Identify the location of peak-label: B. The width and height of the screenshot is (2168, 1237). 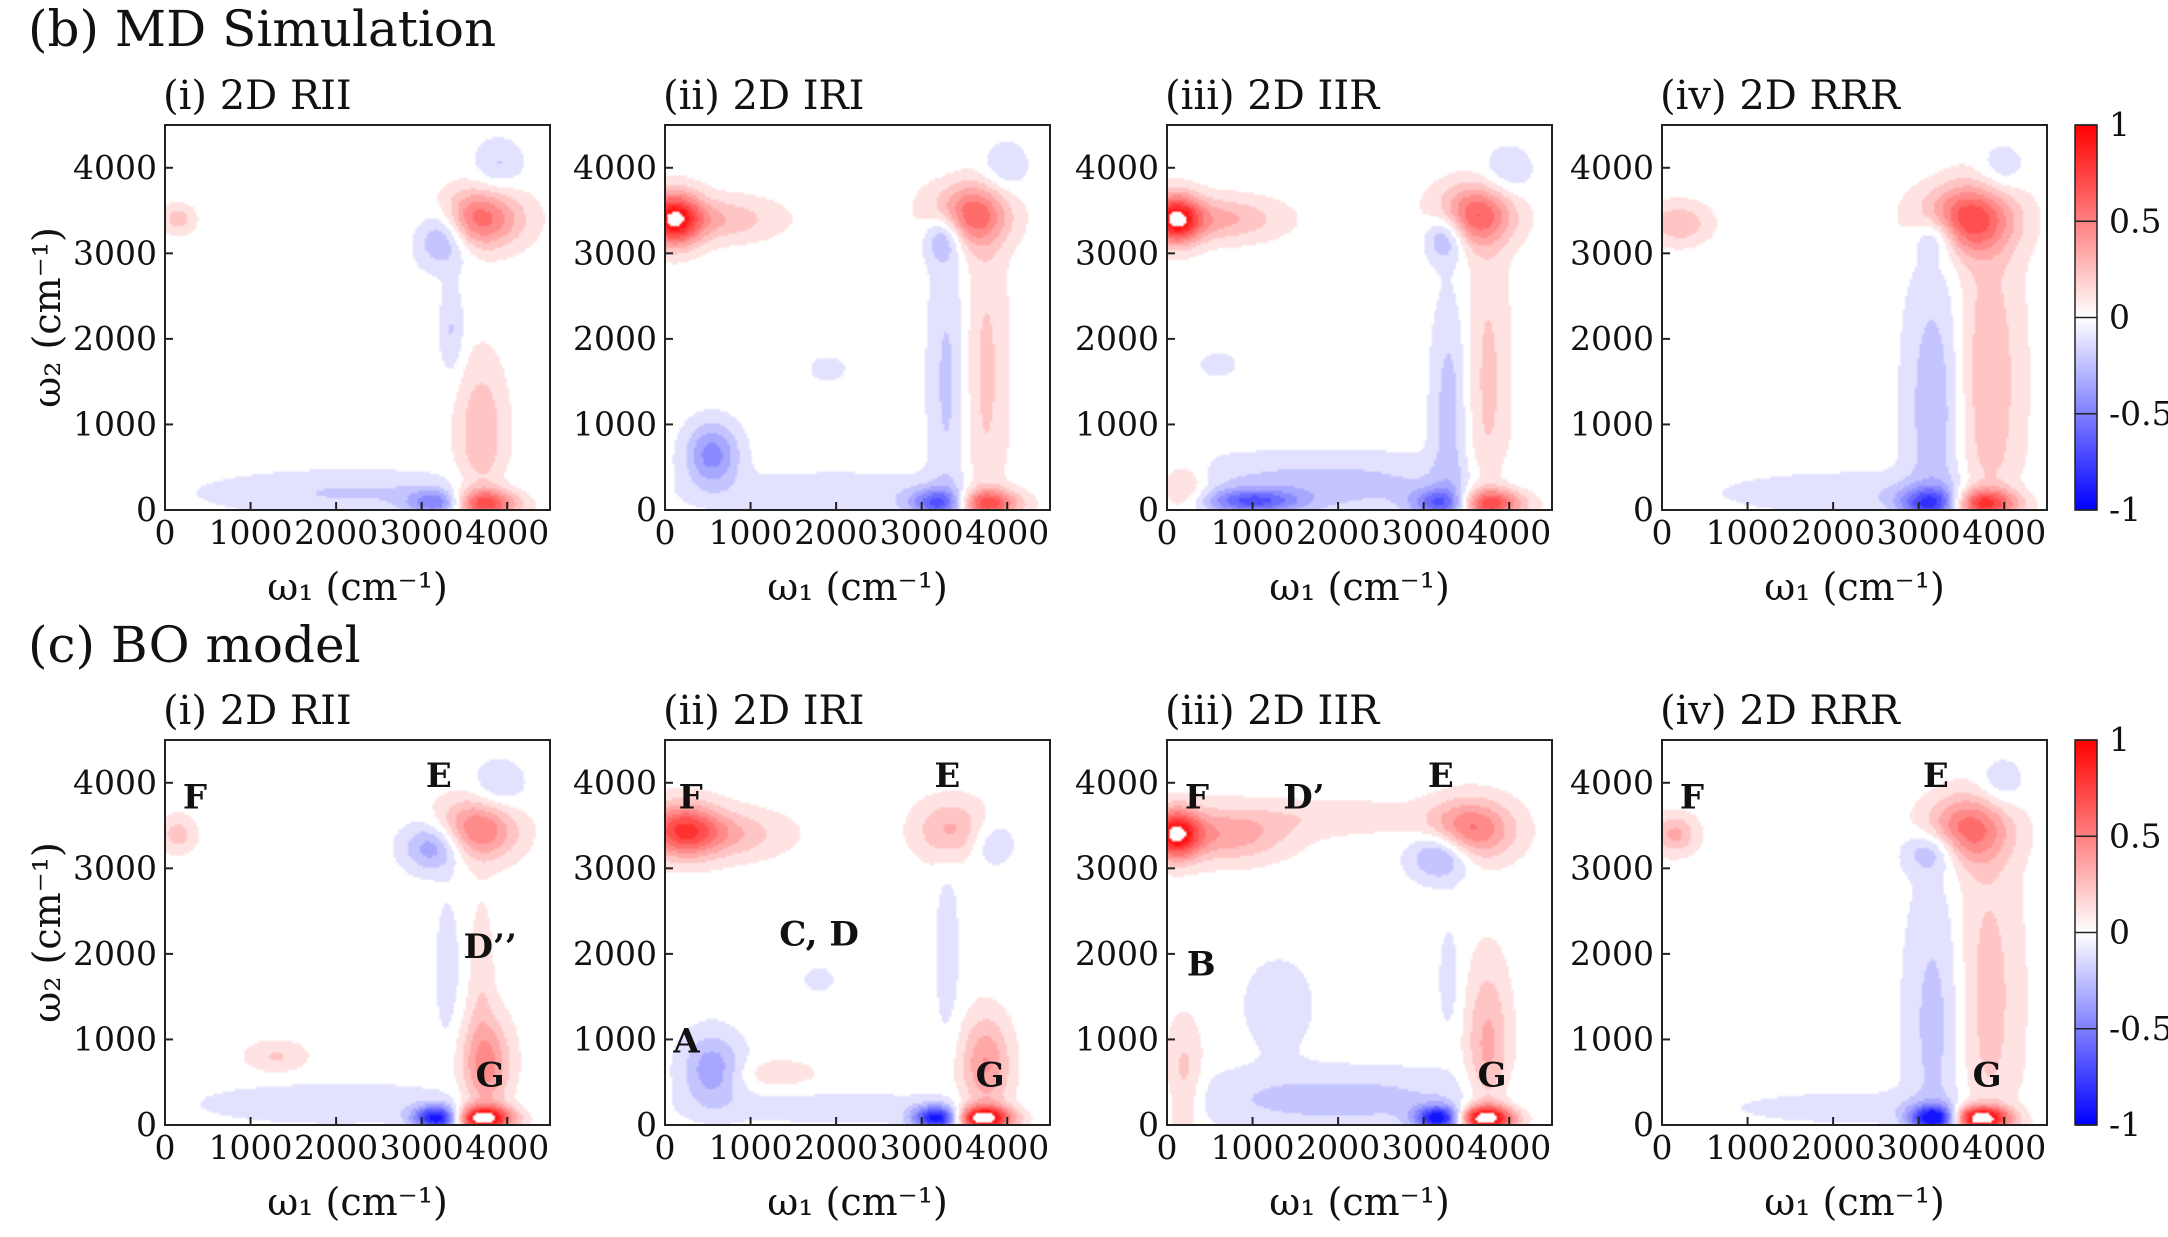
(1201, 964).